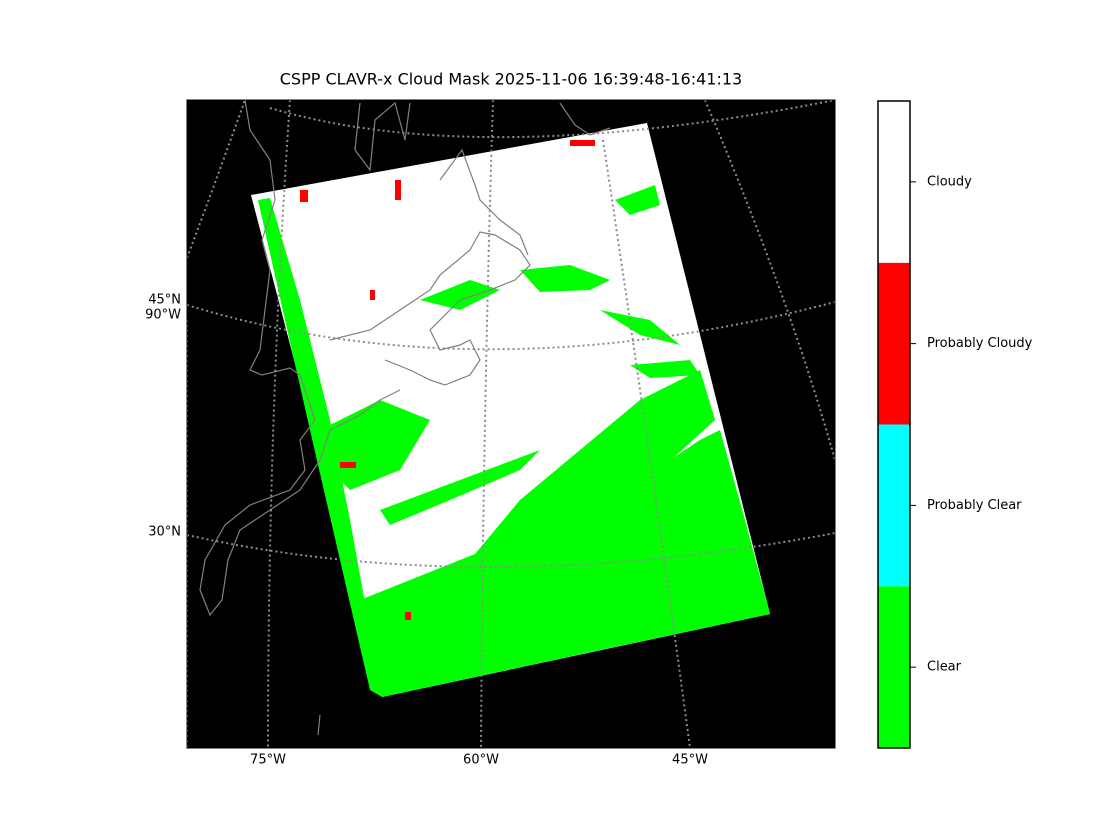 Image resolution: width=1120 pixels, height=840 pixels. What do you see at coordinates (164, 300) in the screenshot?
I see `lat-label: 45°N` at bounding box center [164, 300].